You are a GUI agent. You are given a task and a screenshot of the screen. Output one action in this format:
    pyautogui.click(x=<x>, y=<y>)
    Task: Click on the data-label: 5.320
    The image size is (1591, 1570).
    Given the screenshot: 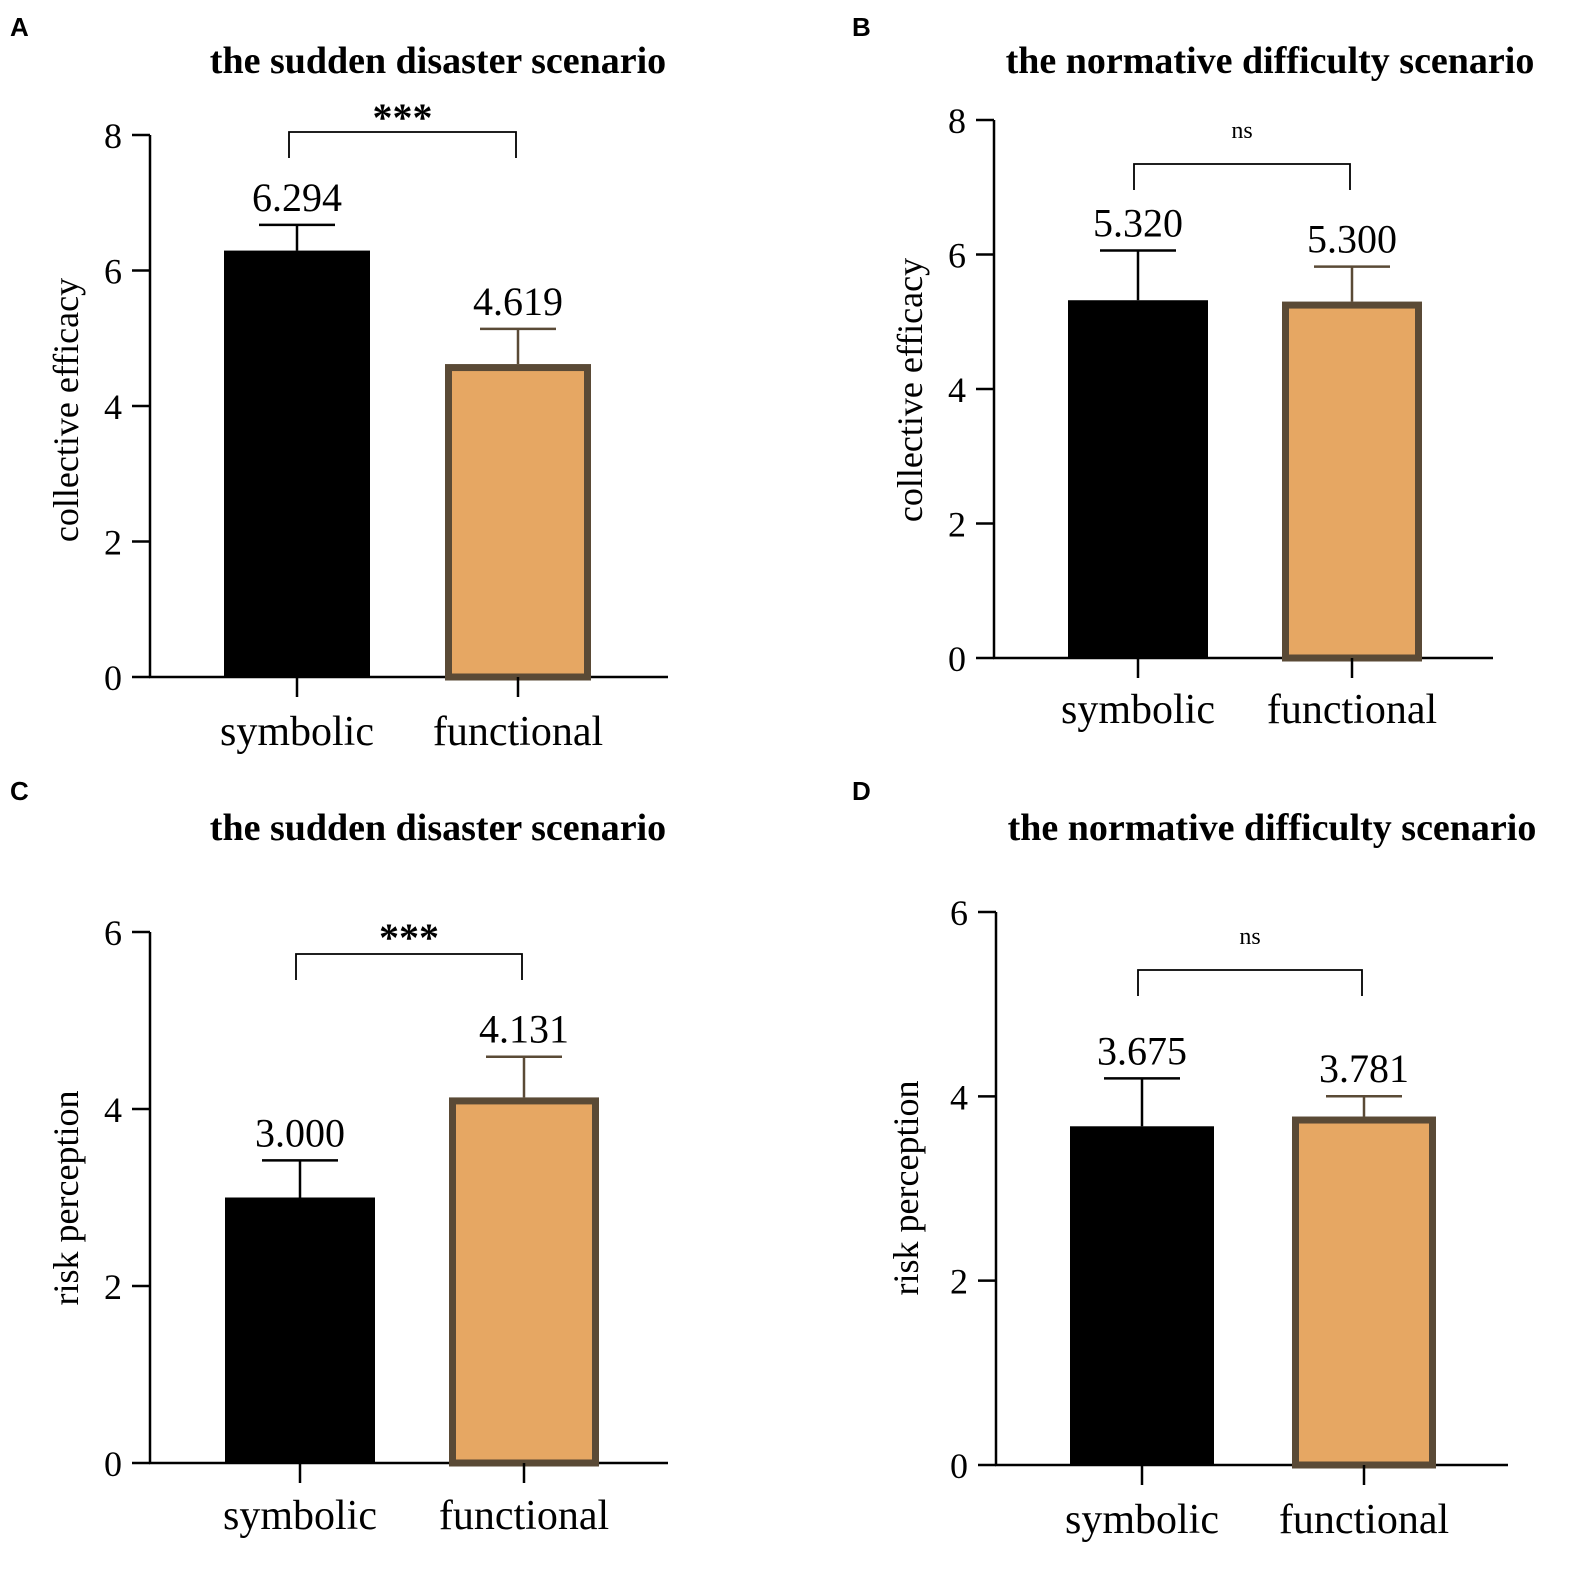 What is the action you would take?
    pyautogui.click(x=1138, y=222)
    